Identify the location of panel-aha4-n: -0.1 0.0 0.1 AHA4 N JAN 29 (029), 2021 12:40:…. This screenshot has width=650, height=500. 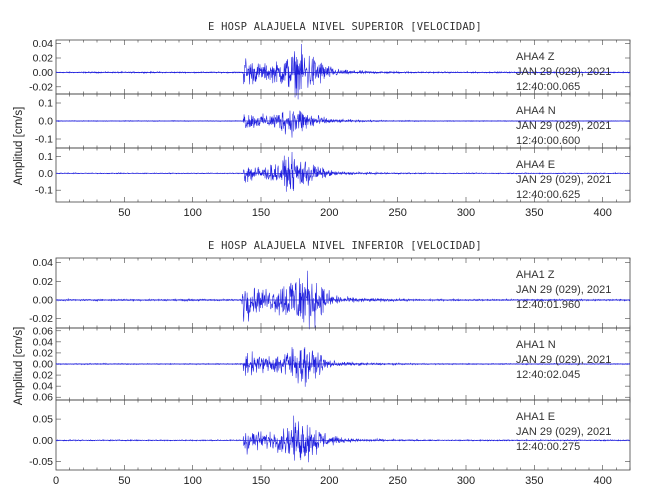
(333, 121).